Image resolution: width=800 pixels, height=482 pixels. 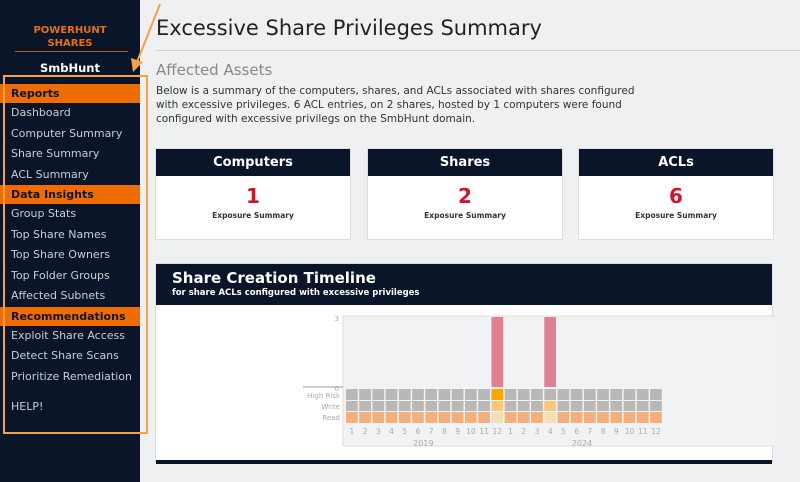 What do you see at coordinates (27, 406) in the screenshot?
I see `sidebar-item-help: HELP!` at bounding box center [27, 406].